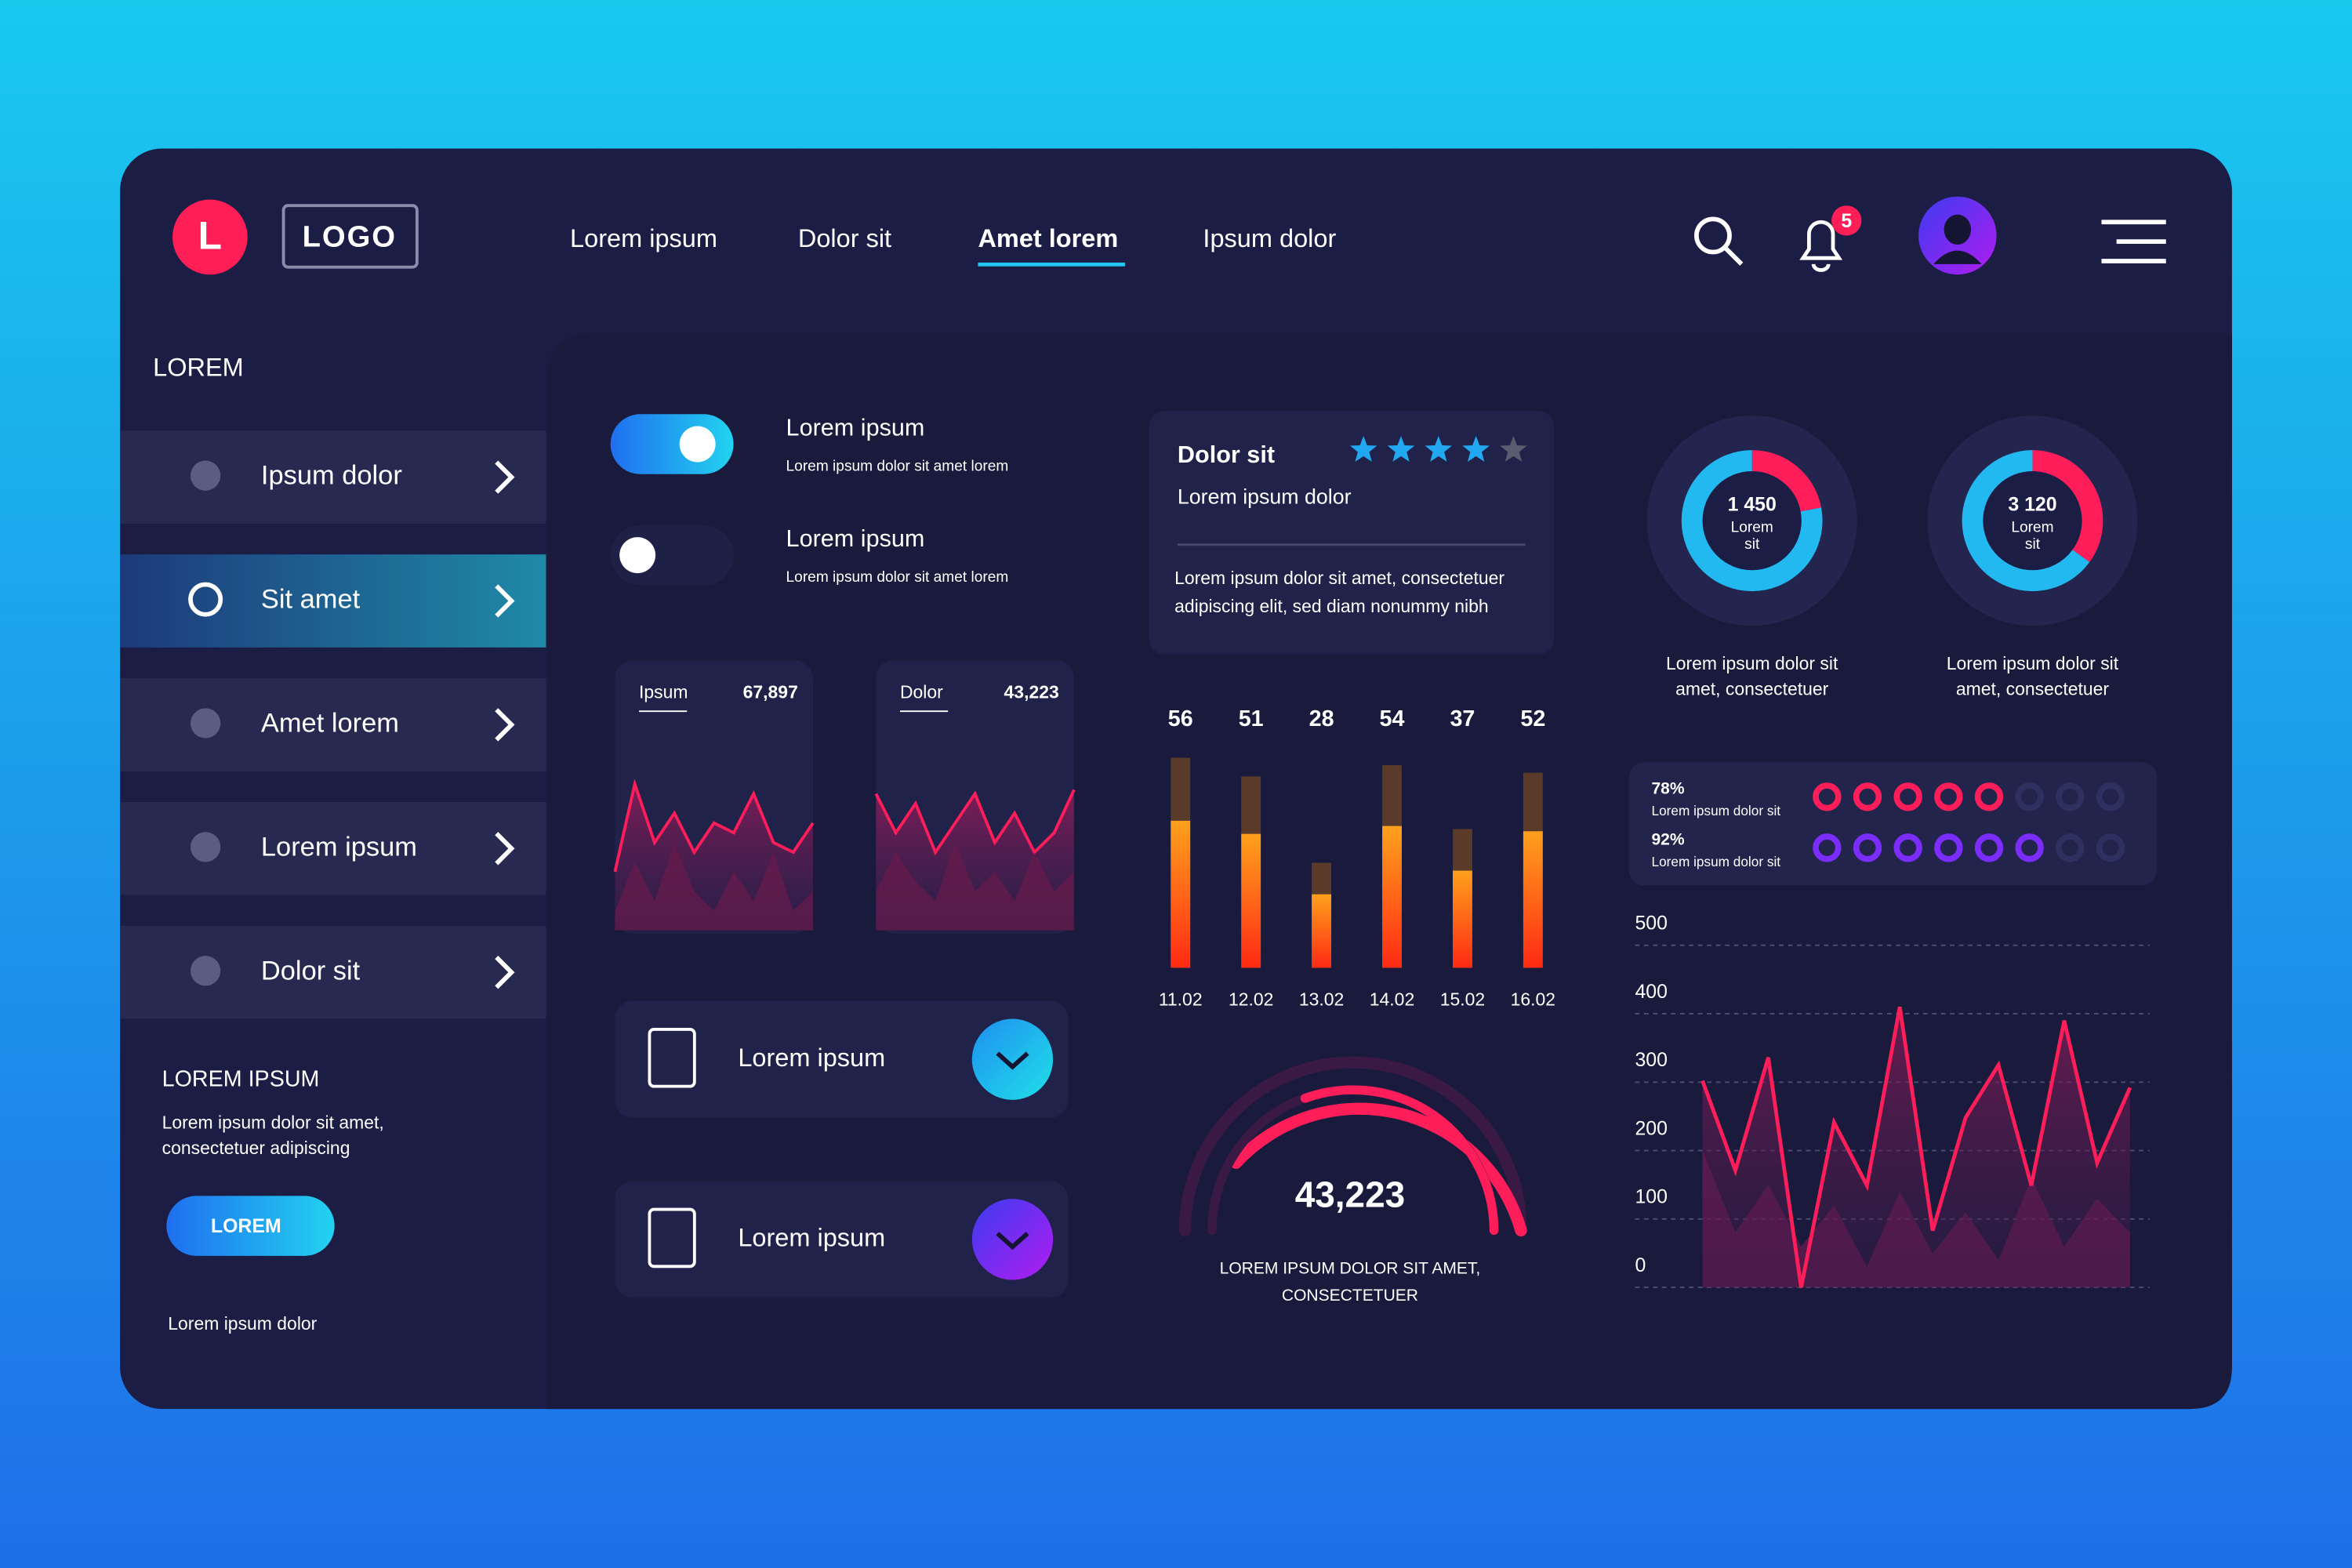 Image resolution: width=2352 pixels, height=1568 pixels. Describe the element at coordinates (2032, 528) in the screenshot. I see `donut-label: Lorem` at that location.